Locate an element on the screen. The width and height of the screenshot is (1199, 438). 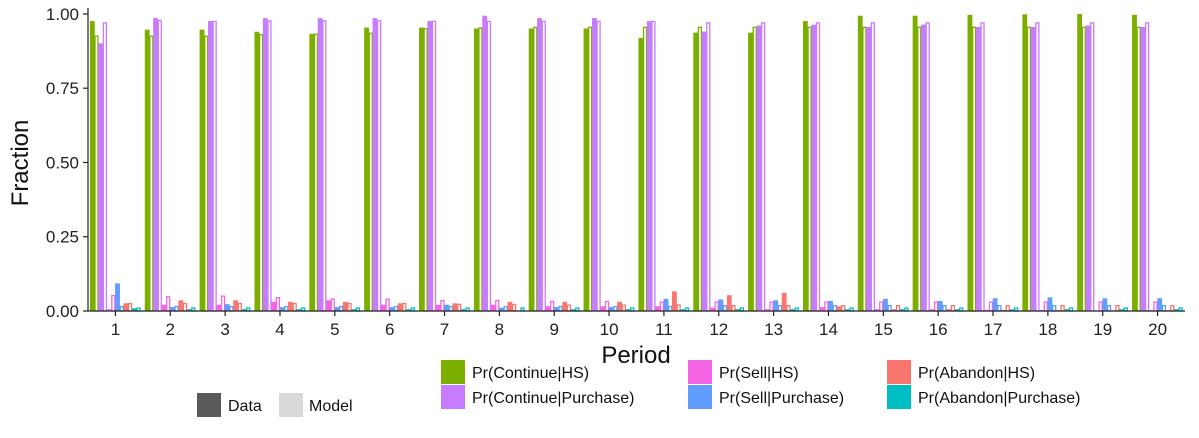
x-tick-label: 10 is located at coordinates (609, 329).